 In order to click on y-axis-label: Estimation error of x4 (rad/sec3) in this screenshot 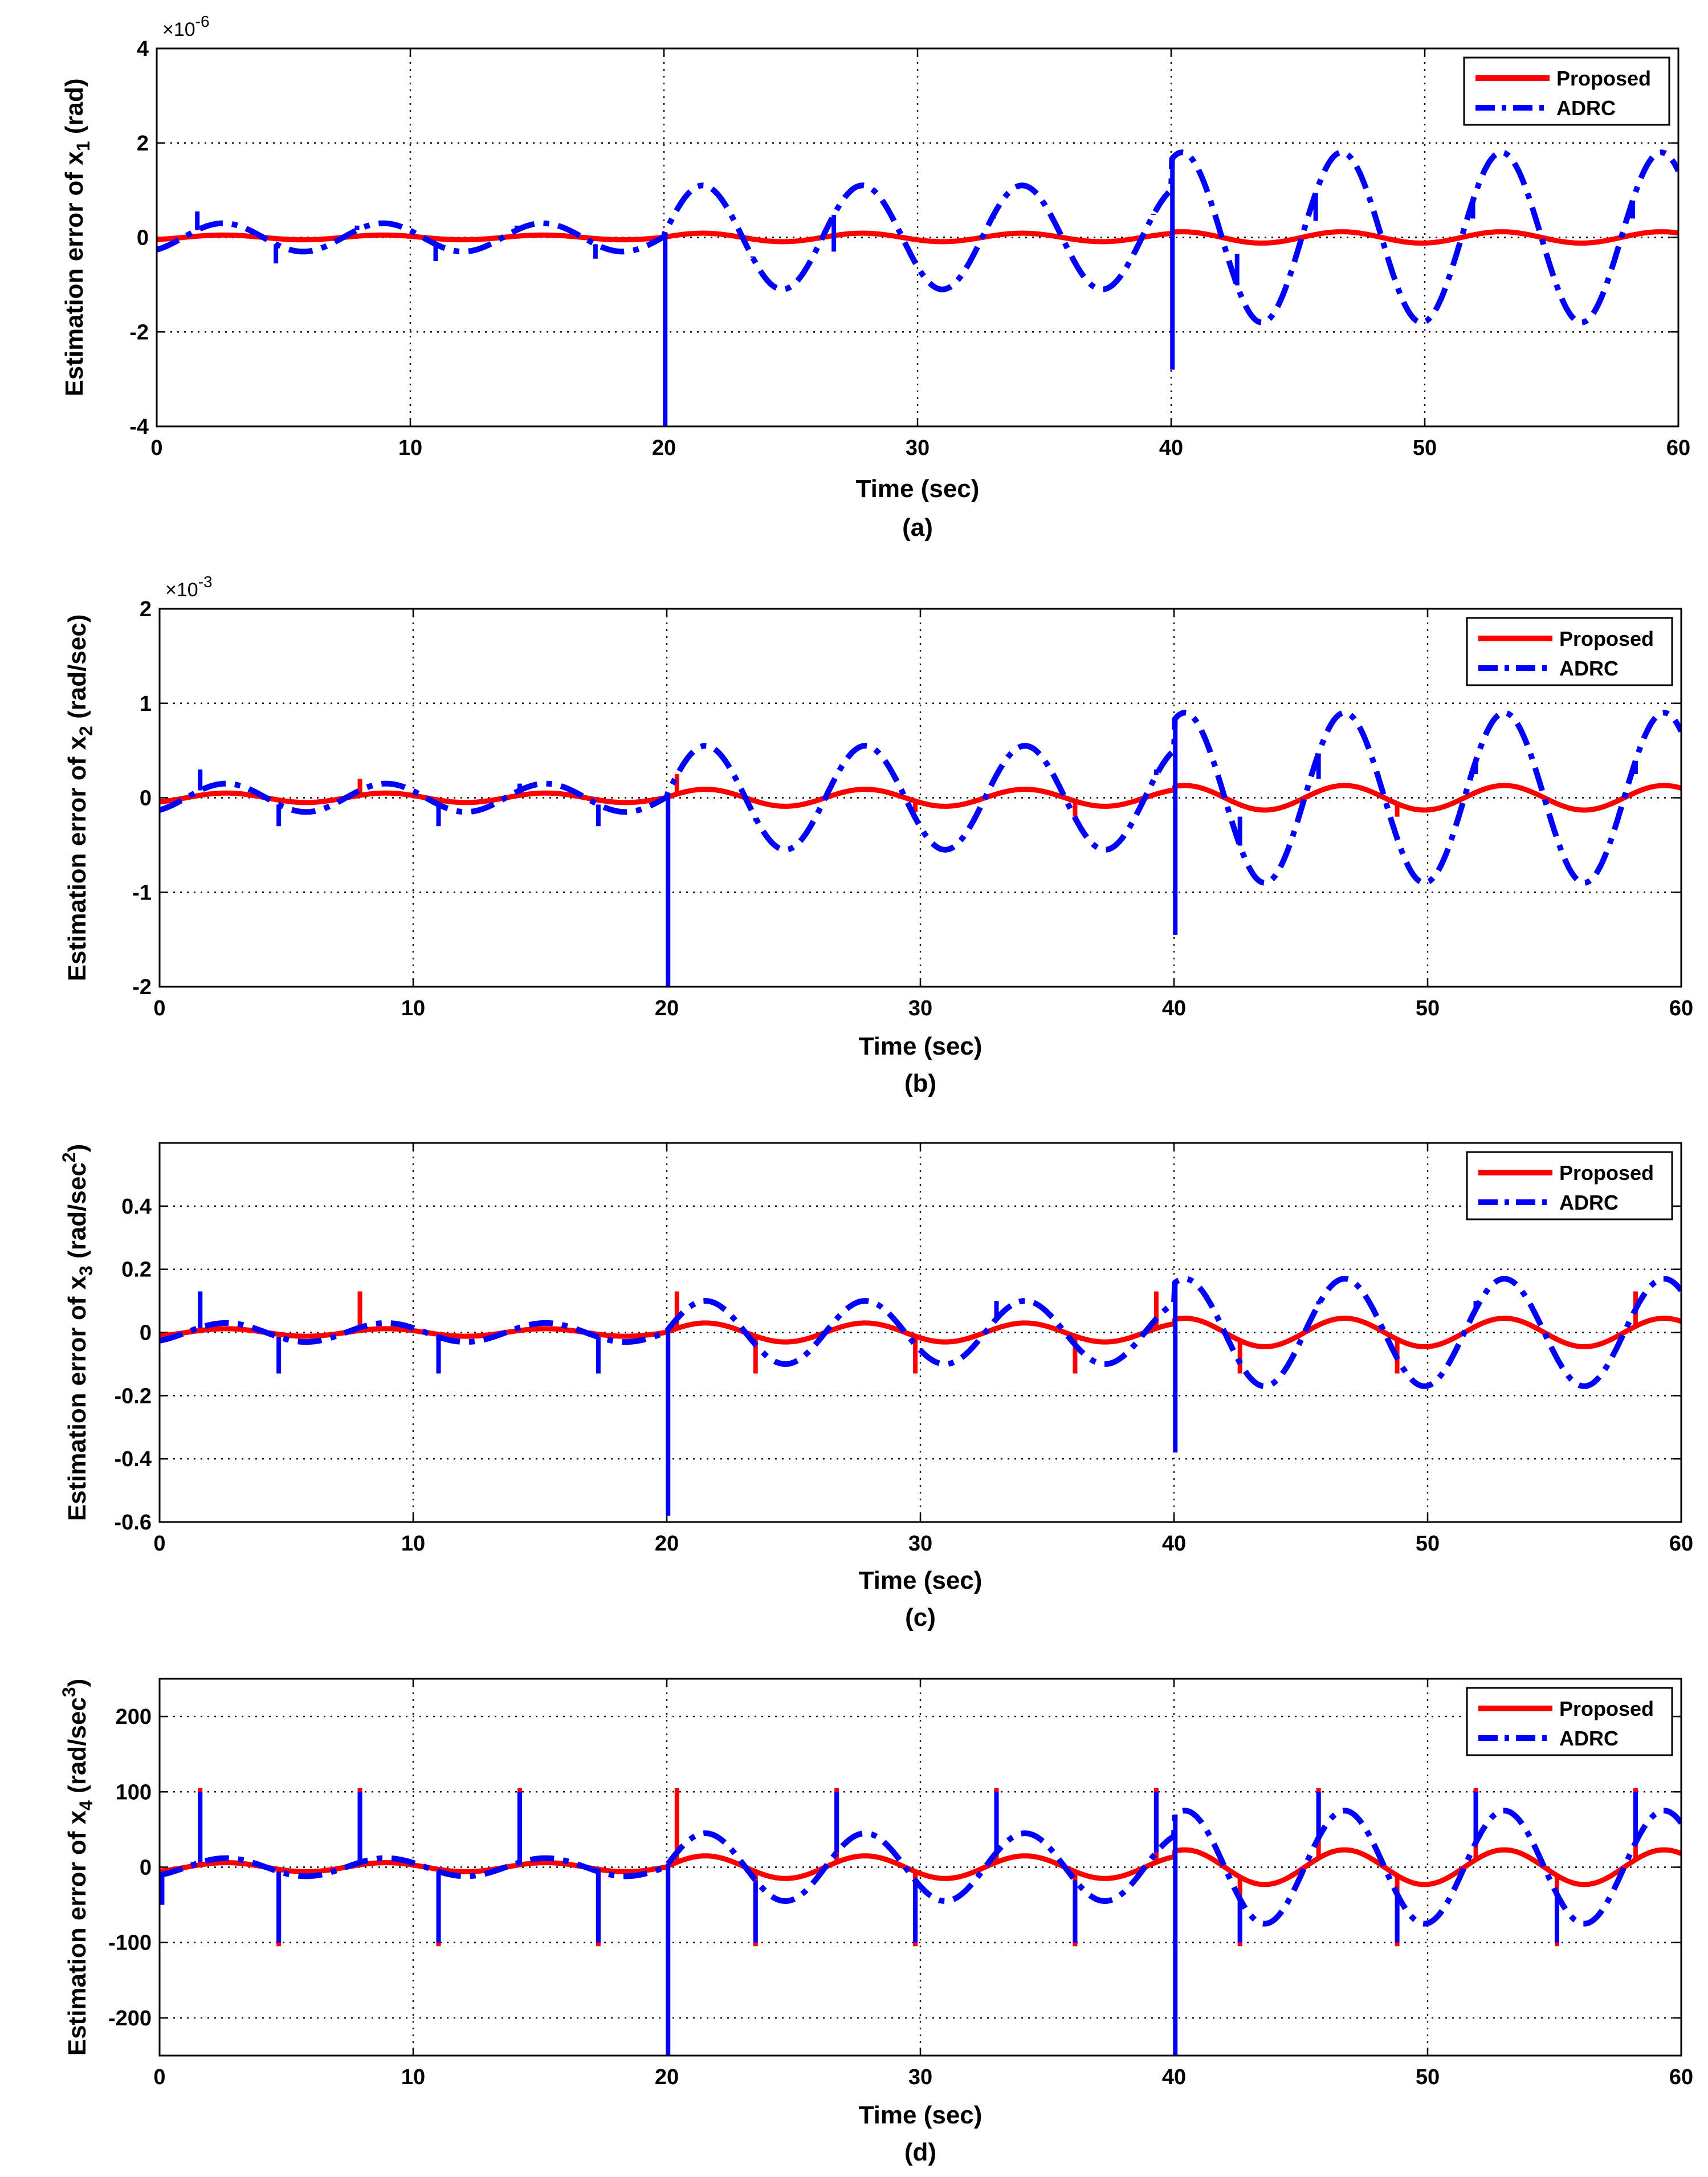, I will do `click(77, 1867)`.